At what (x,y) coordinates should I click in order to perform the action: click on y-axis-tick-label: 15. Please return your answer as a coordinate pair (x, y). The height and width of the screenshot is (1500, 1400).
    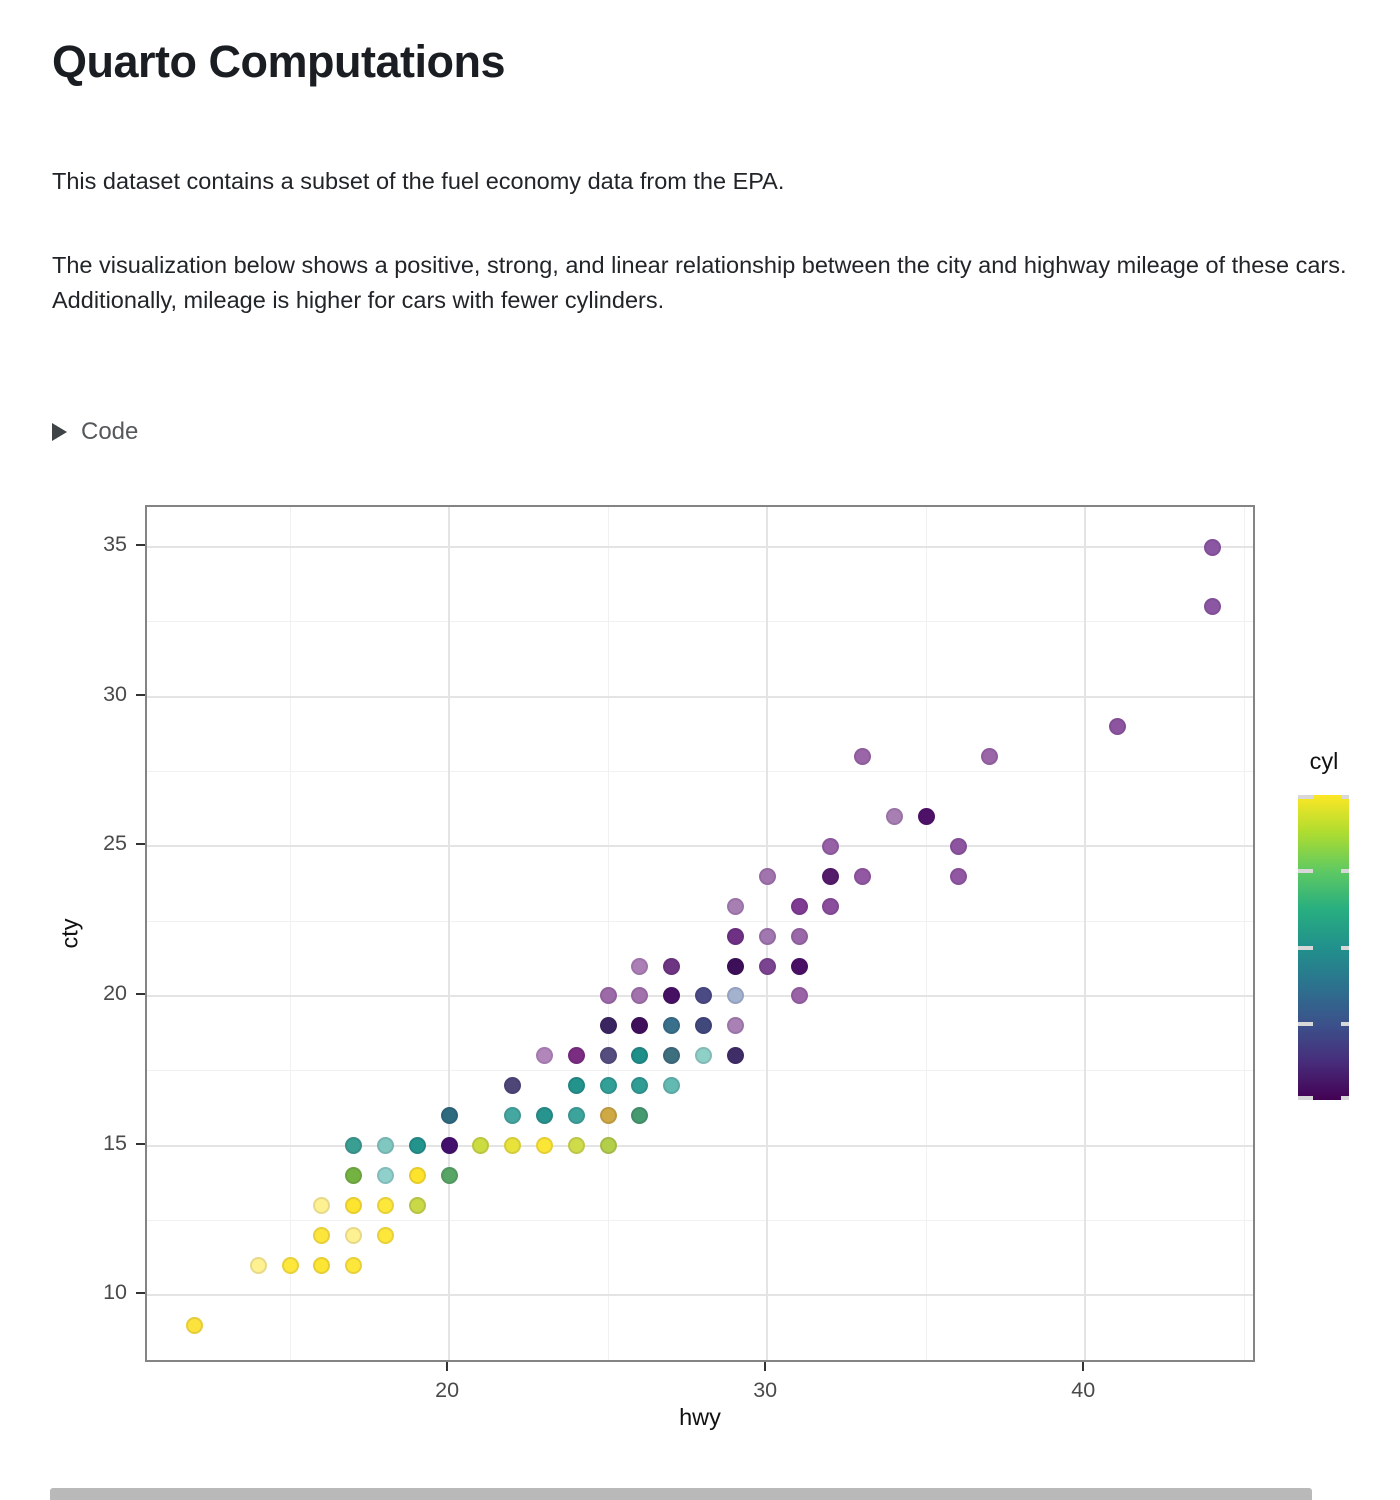
    Looking at the image, I should click on (115, 1142).